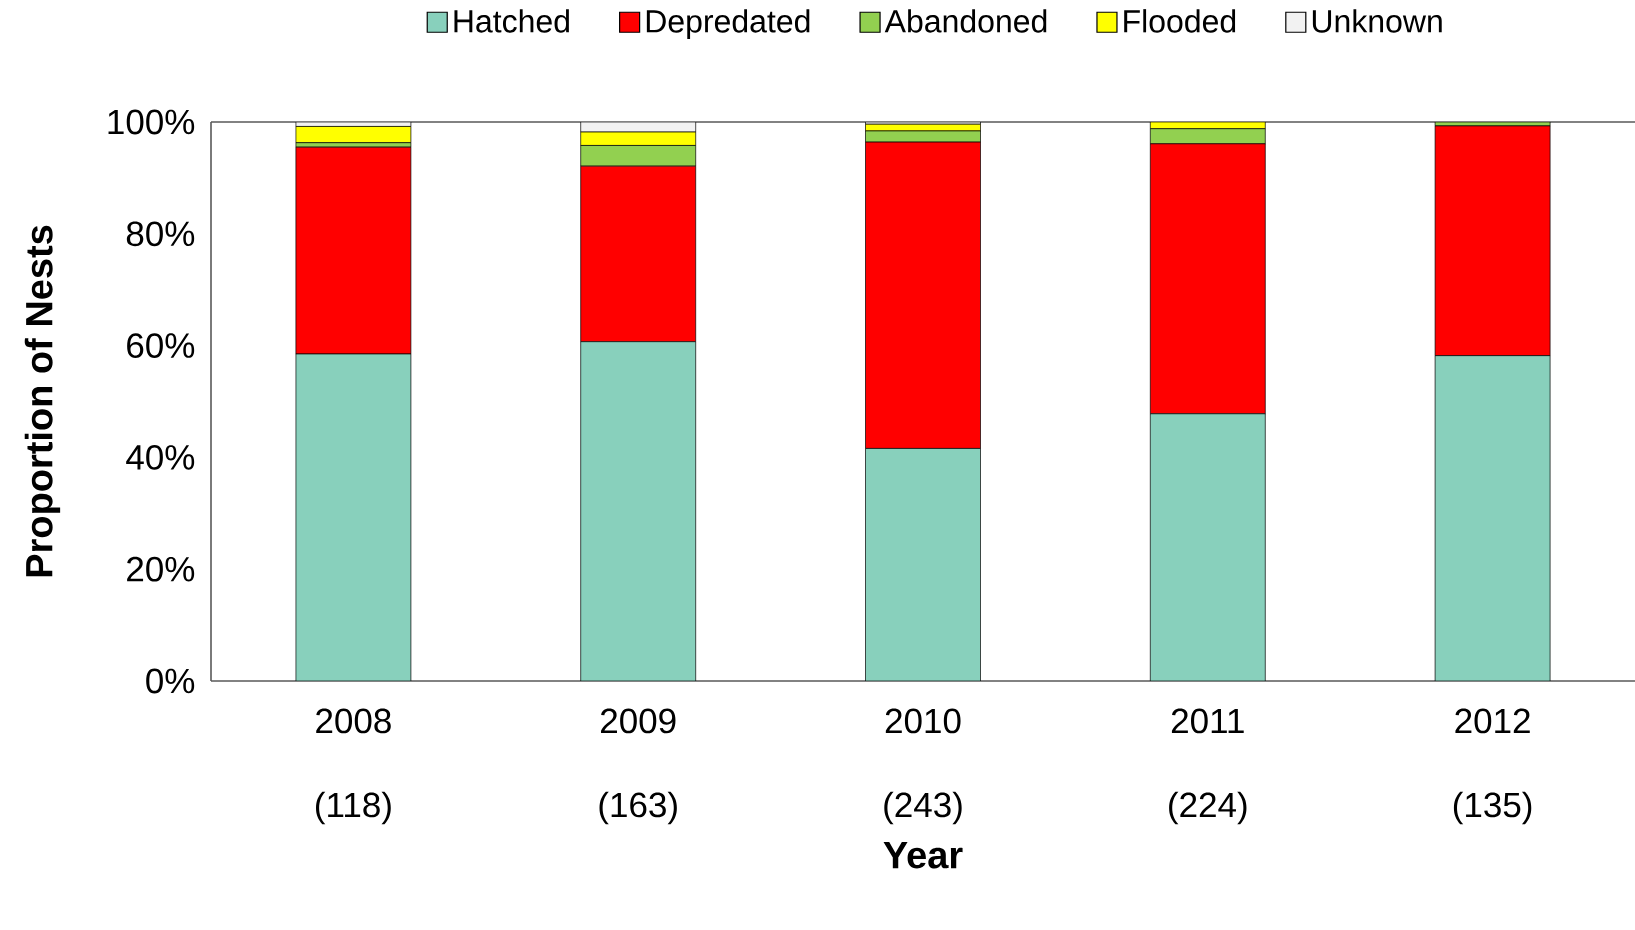 This screenshot has height=930, width=1635. Describe the element at coordinates (42, 401) in the screenshot. I see `y-axis-title: Proportion of Nests` at that location.